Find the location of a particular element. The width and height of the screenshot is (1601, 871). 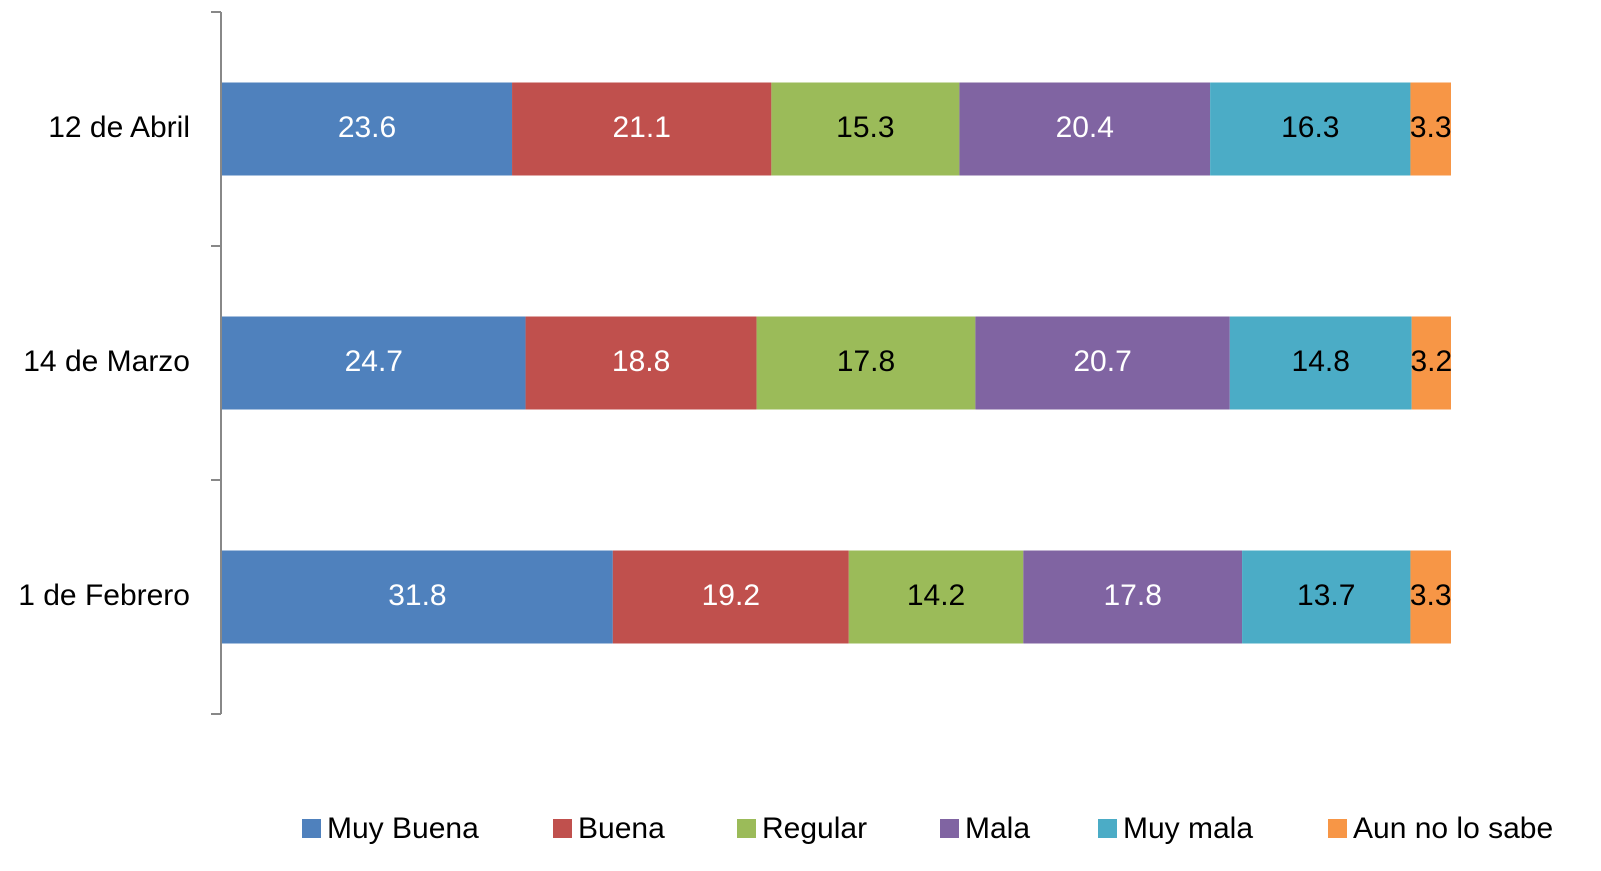

legend-label: Mala is located at coordinates (997, 828).